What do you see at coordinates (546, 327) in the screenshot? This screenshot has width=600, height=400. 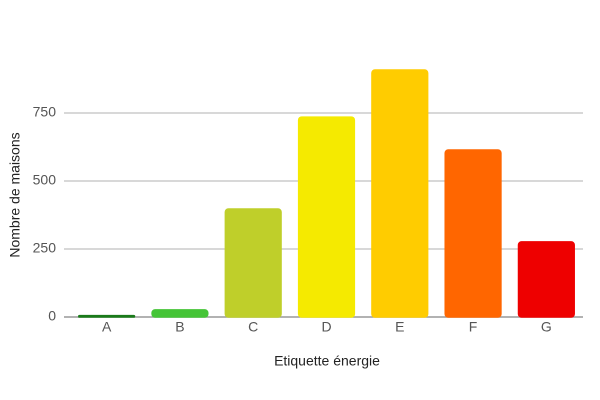 I see `x-tick-label: G` at bounding box center [546, 327].